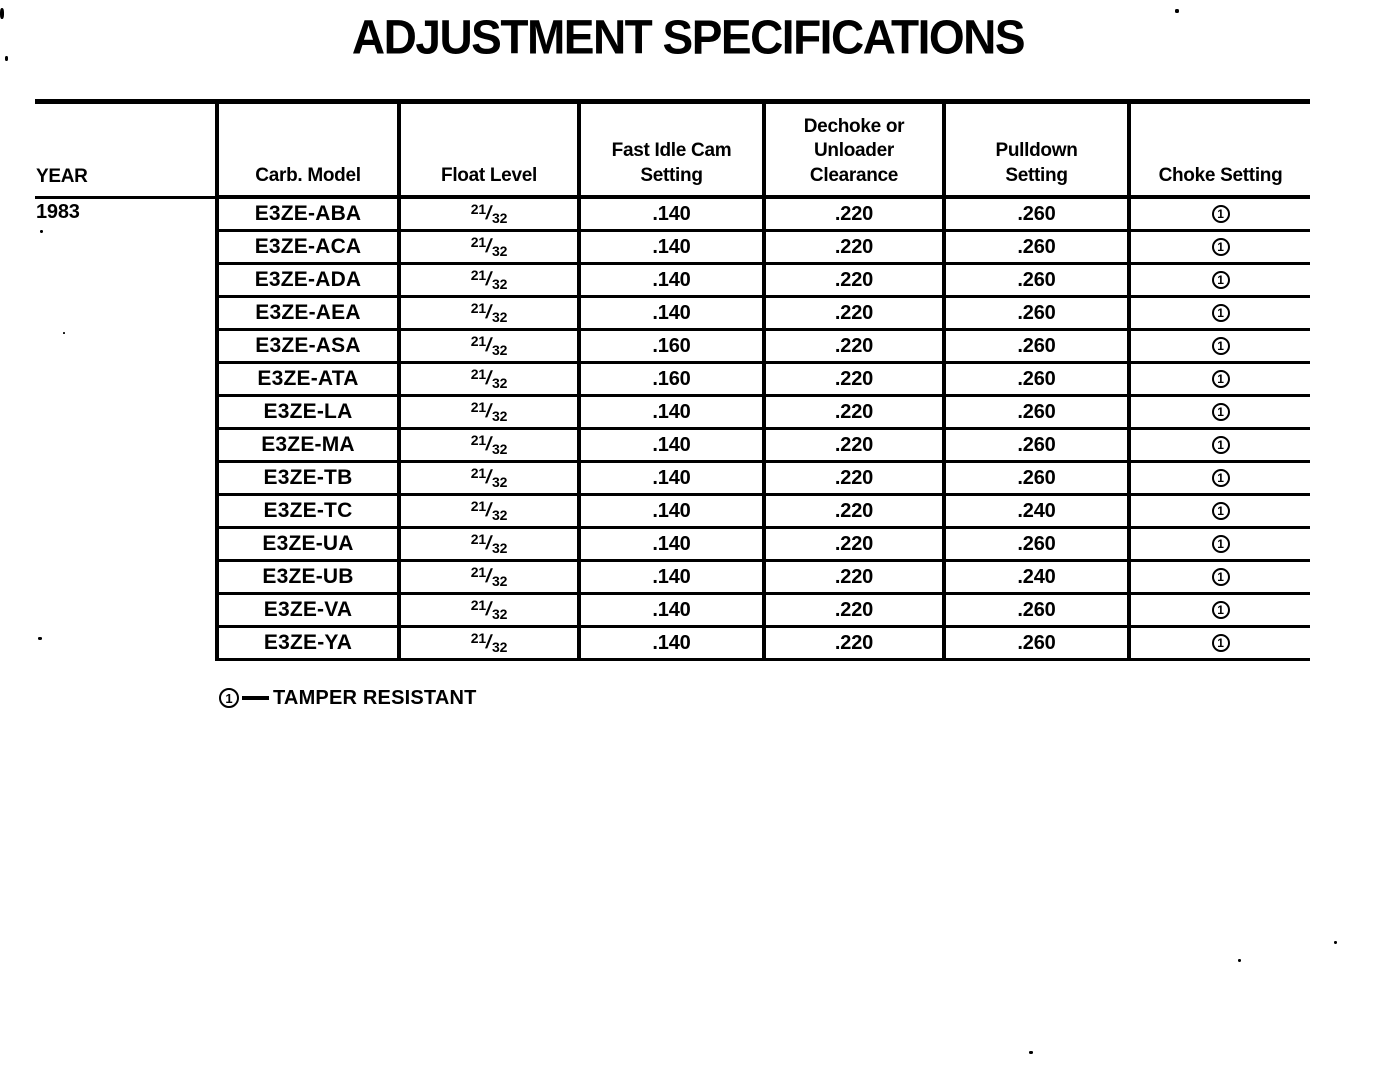 The height and width of the screenshot is (1076, 1376). I want to click on cell-carb-model: E3ZE-ADA, so click(306, 281).